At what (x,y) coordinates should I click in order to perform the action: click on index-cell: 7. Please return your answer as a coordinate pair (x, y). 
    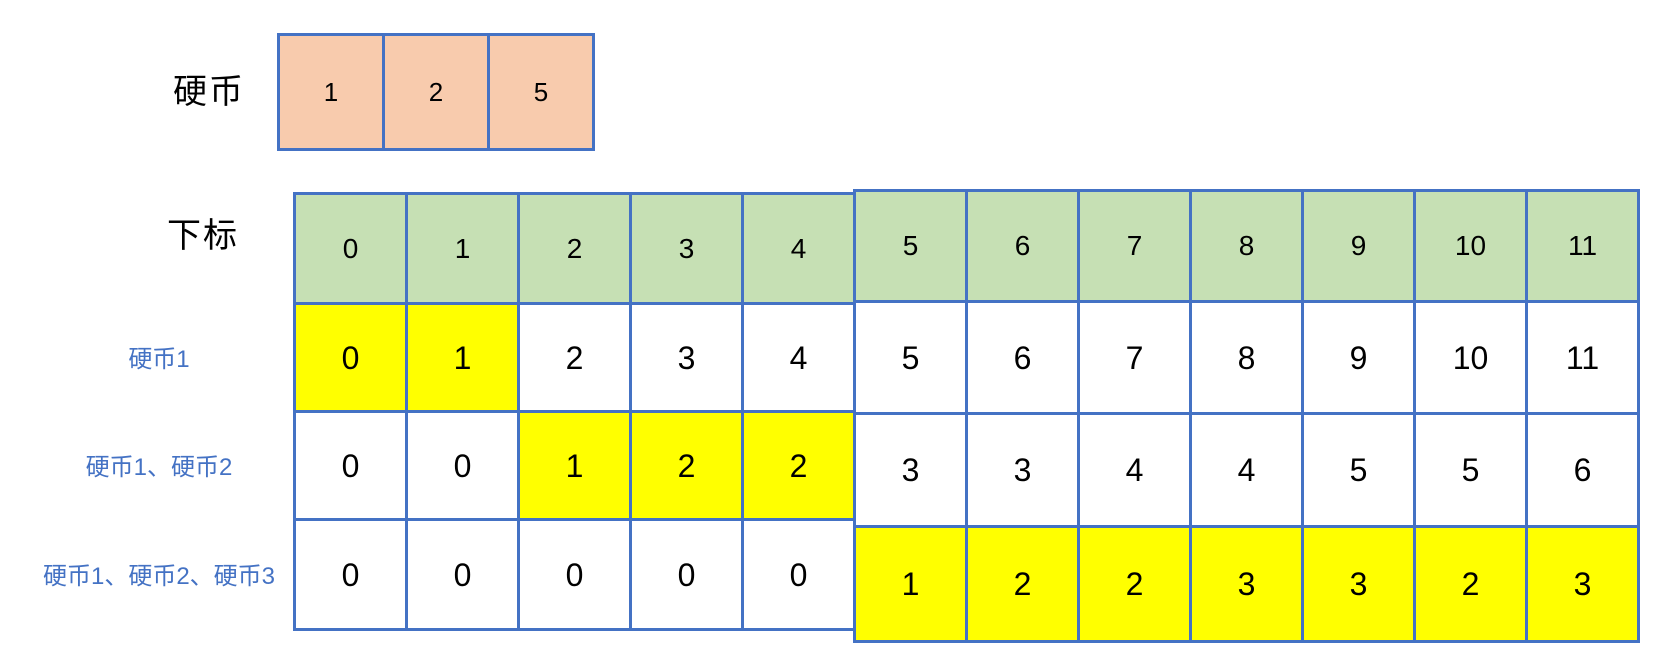
    Looking at the image, I should click on (1134, 246).